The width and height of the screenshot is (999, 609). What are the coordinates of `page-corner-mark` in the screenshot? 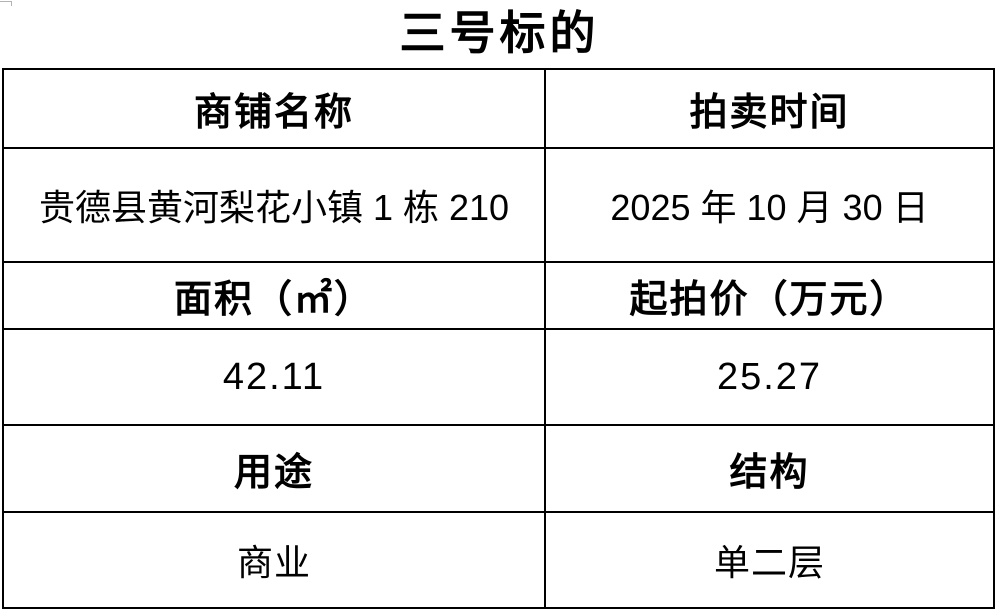 It's located at (6, 3).